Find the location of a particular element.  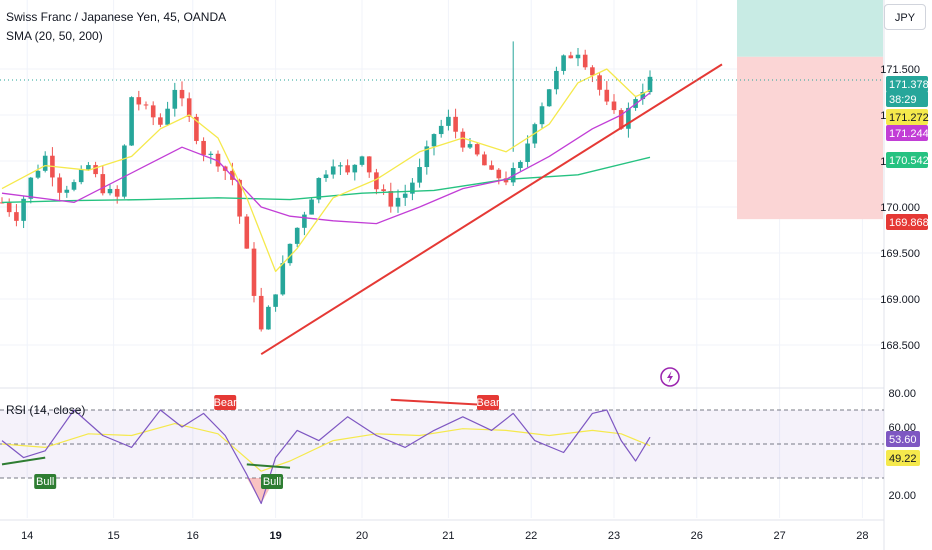

price-tag-last is located at coordinates (907, 84).